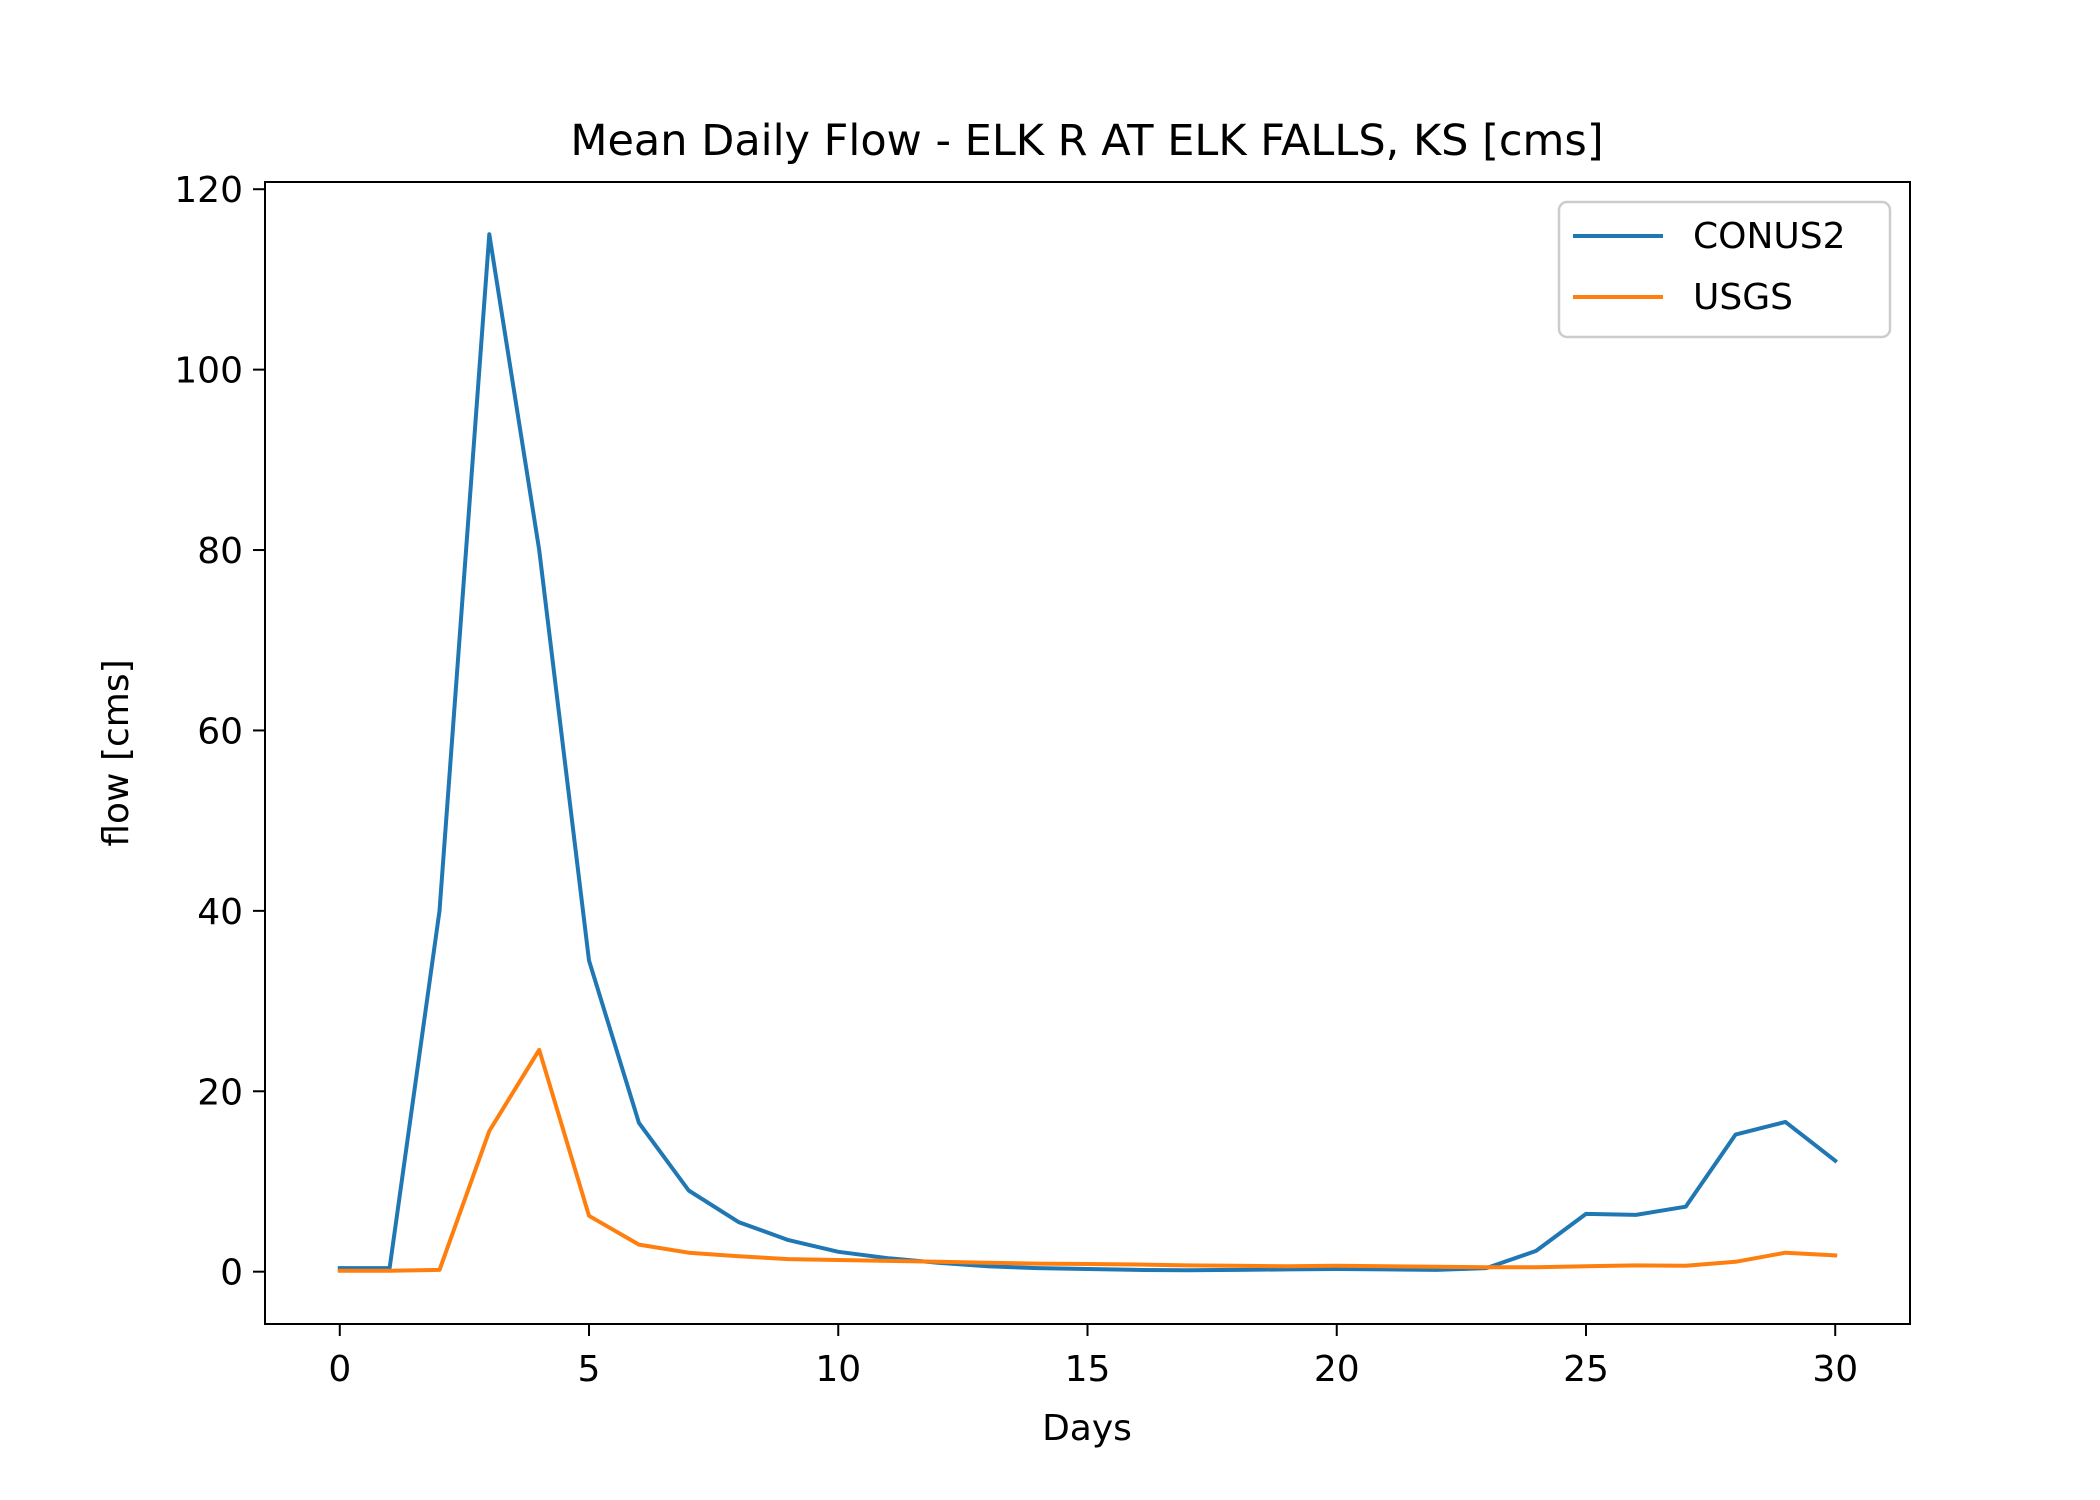 This screenshot has width=2100, height=1500. Describe the element at coordinates (116, 752) in the screenshot. I see `y-axis-label: flow [cms]` at that location.